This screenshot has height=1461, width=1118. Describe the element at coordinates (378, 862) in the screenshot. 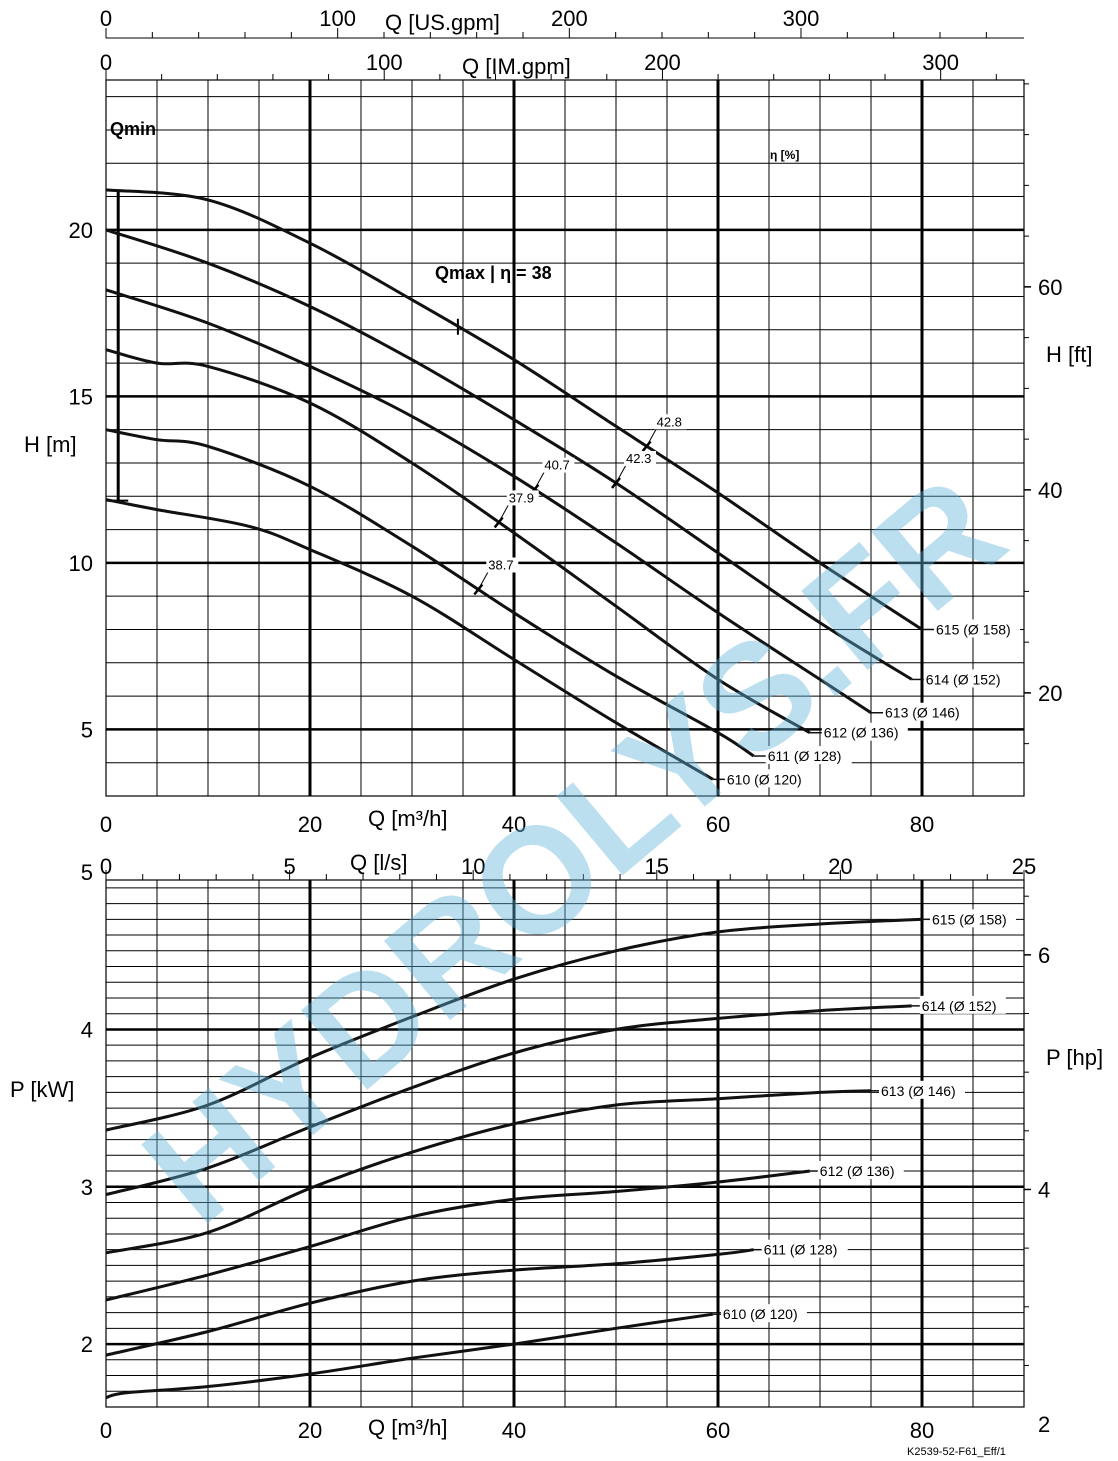

I see `power-top-axis-title: Q [l/s]` at that location.